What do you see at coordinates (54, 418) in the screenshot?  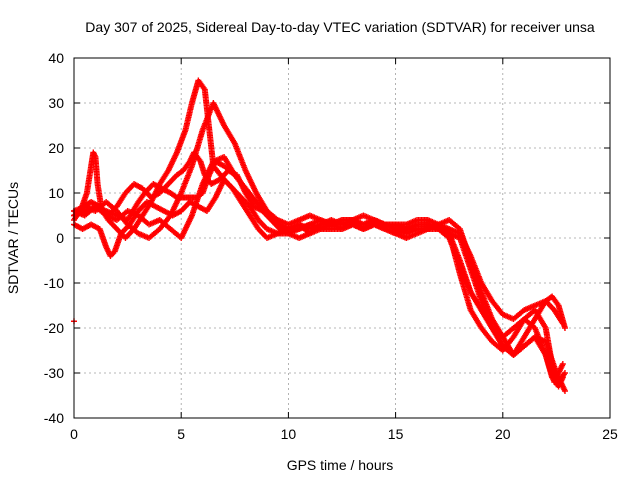 I see `y-tick-label: -40` at bounding box center [54, 418].